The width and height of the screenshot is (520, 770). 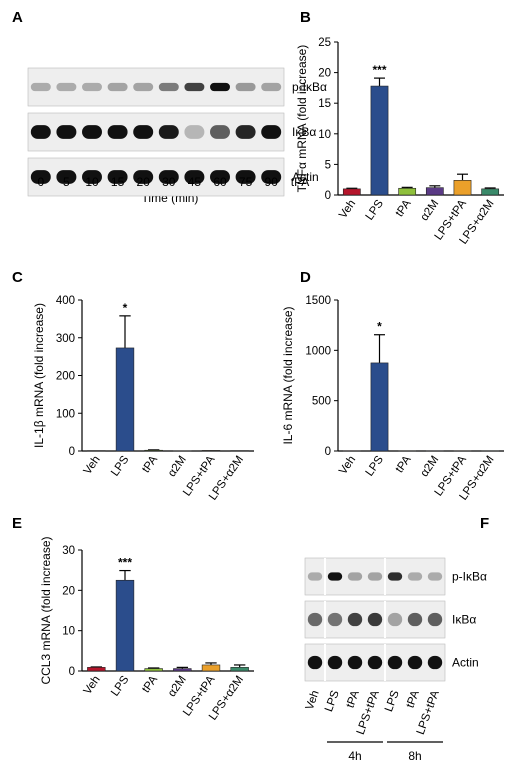 I want to click on panel-c-bar-lps-tpa, so click(x=211, y=451).